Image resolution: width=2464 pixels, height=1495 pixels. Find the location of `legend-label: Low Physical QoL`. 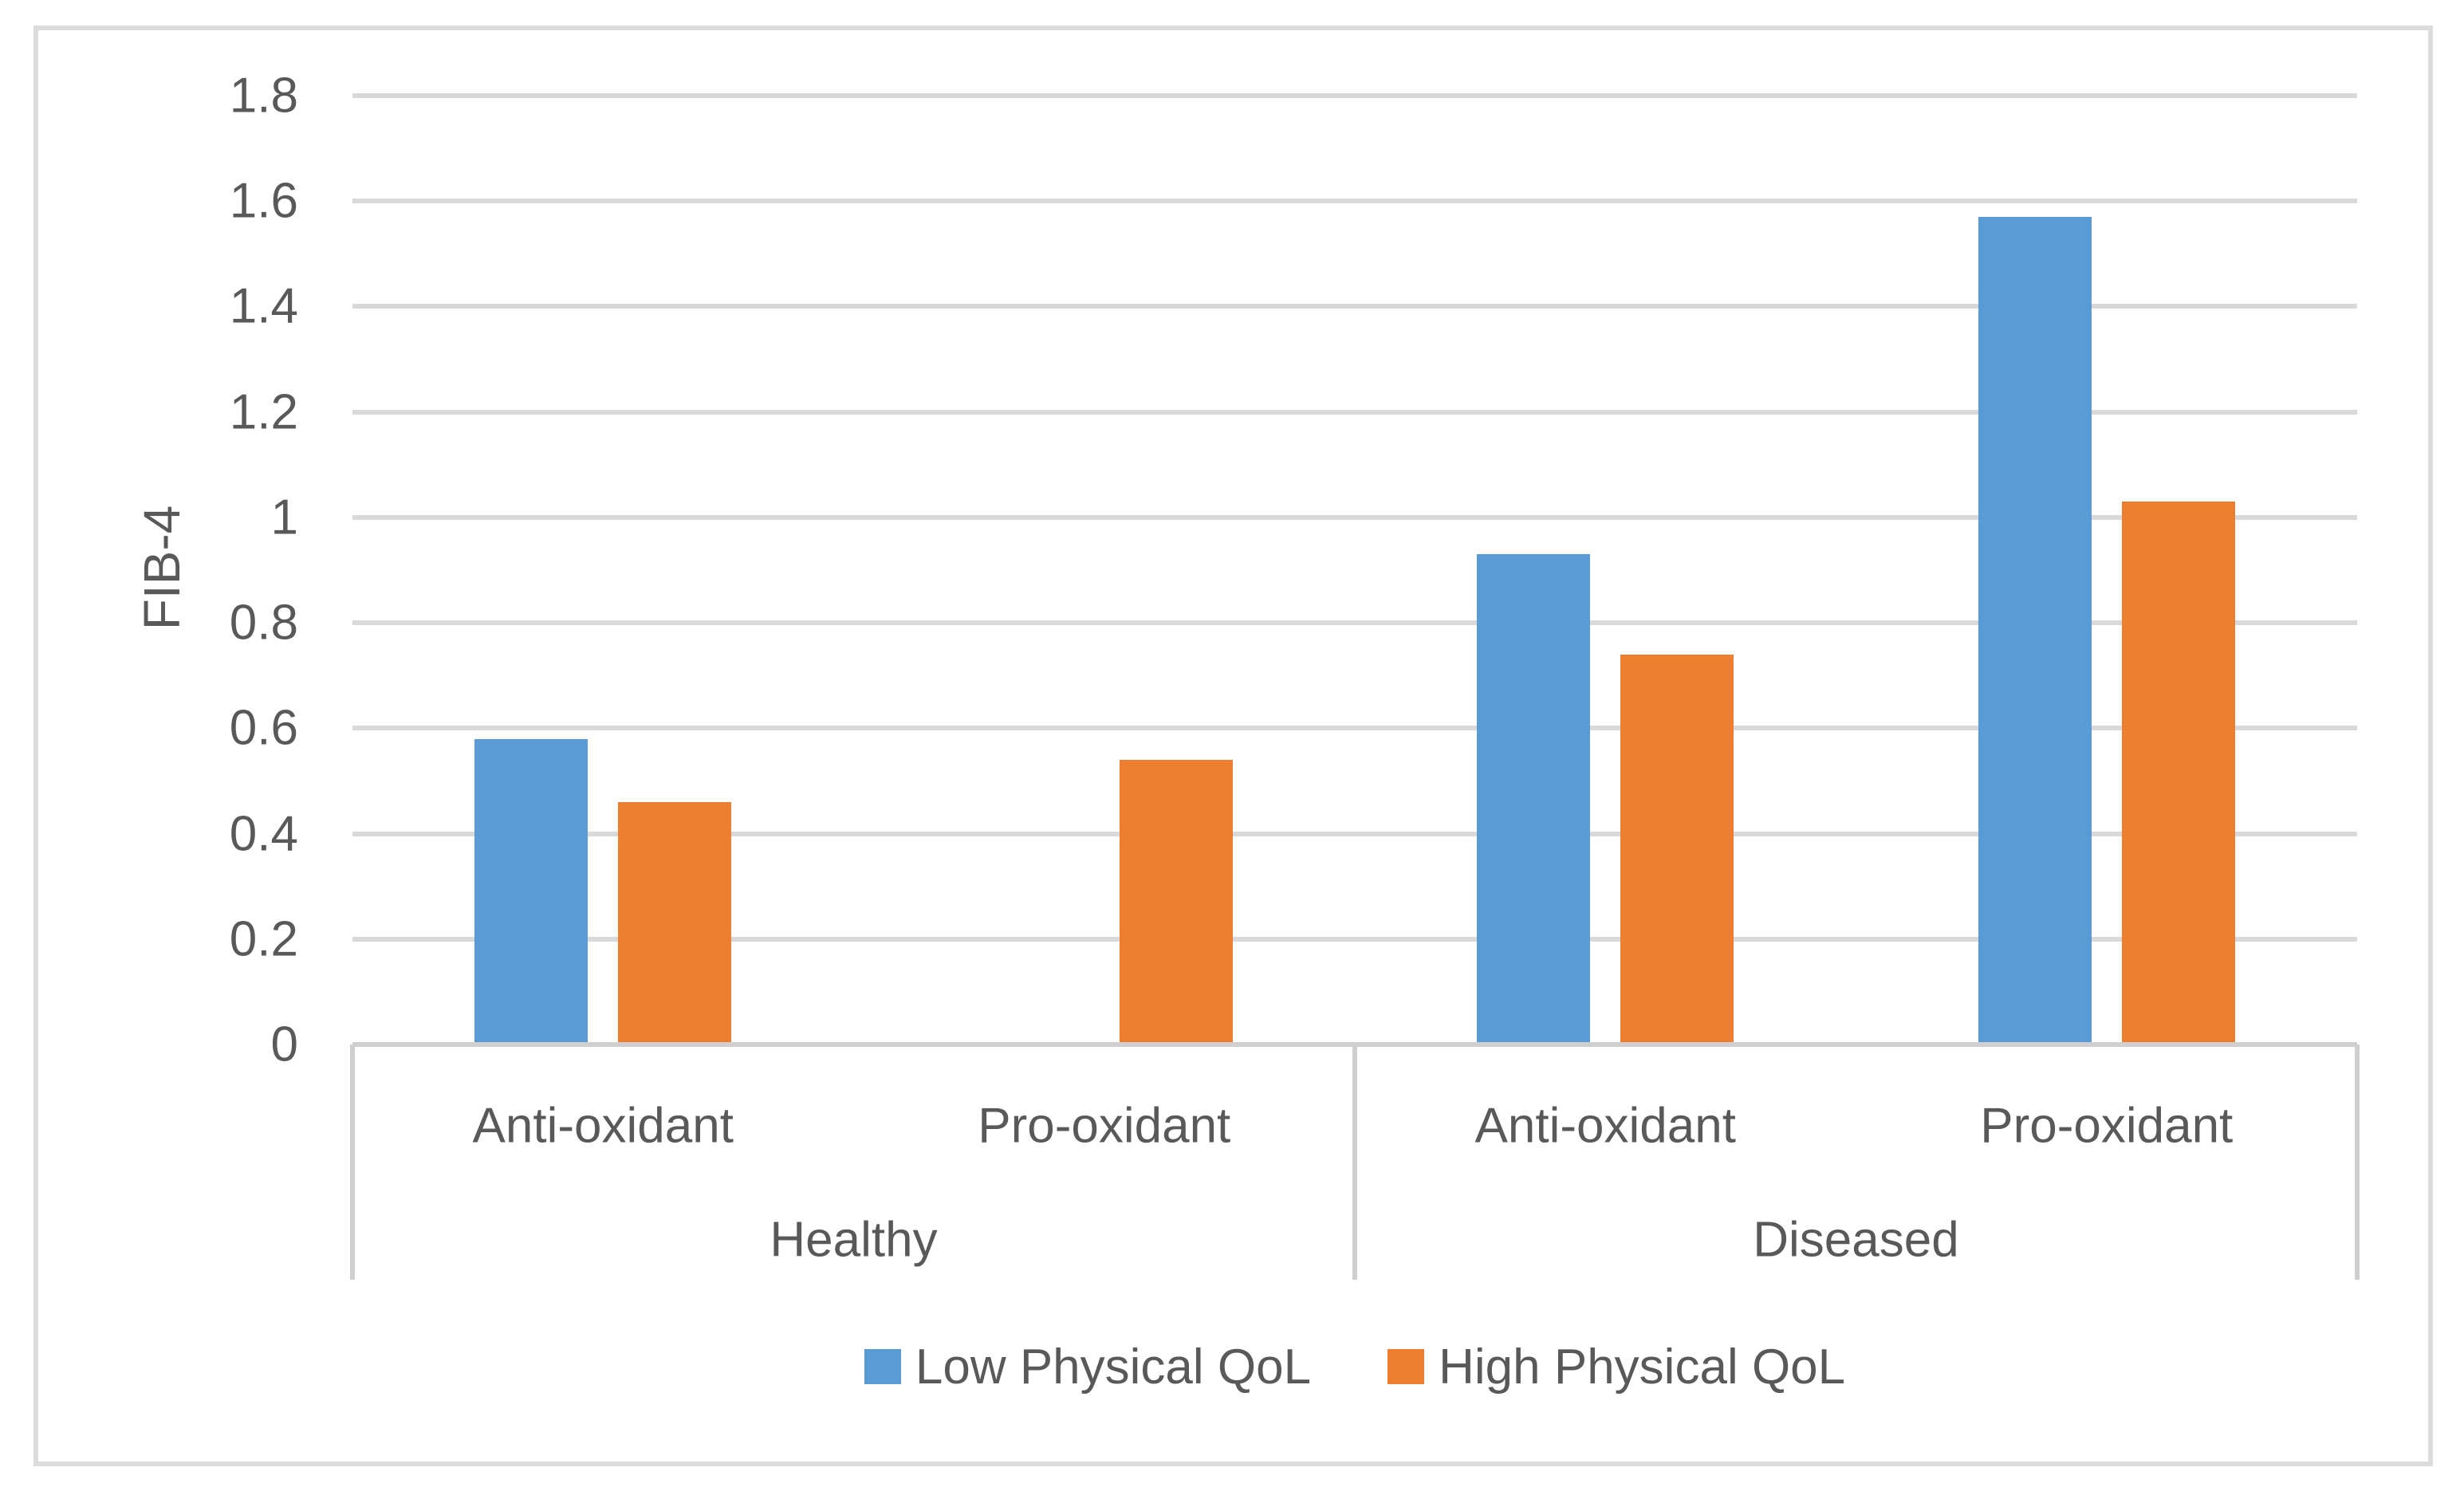

legend-label: Low Physical QoL is located at coordinates (1113, 1367).